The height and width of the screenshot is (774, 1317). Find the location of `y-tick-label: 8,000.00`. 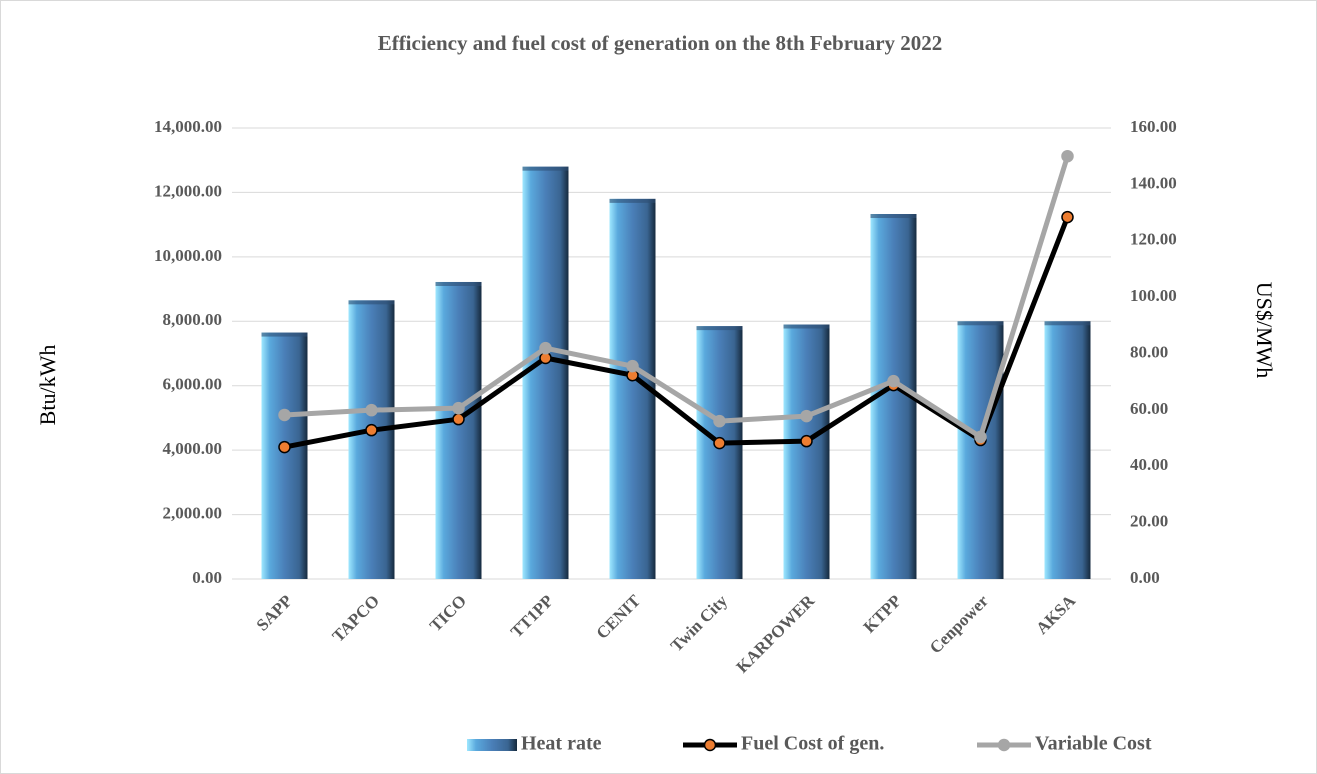

y-tick-label: 8,000.00 is located at coordinates (193, 319).